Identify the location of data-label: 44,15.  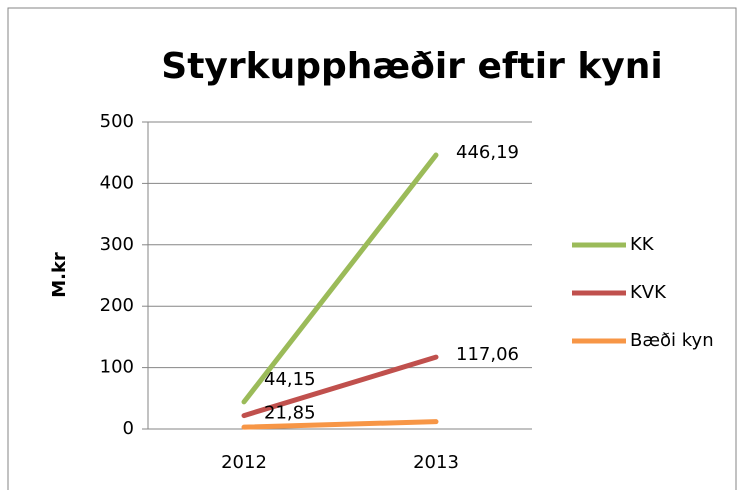
(290, 379).